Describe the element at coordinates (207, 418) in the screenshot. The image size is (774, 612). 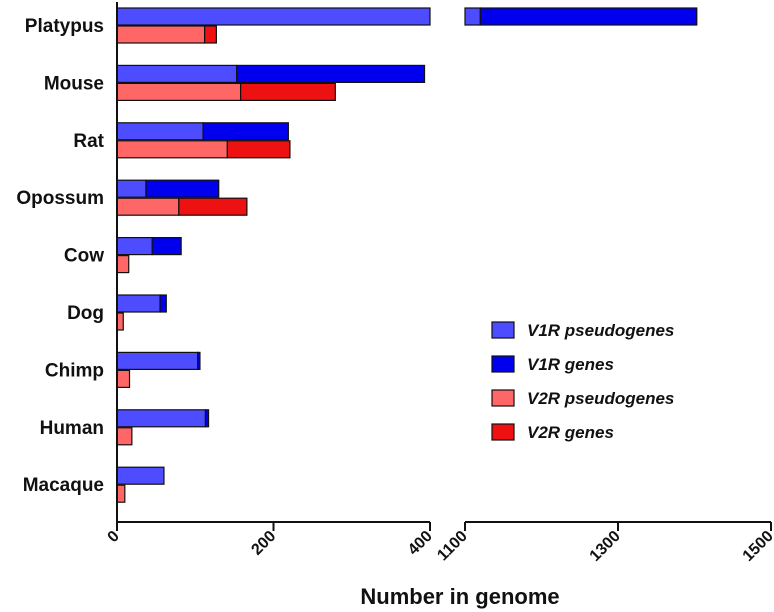
I see `bar-human-v1r-genes` at that location.